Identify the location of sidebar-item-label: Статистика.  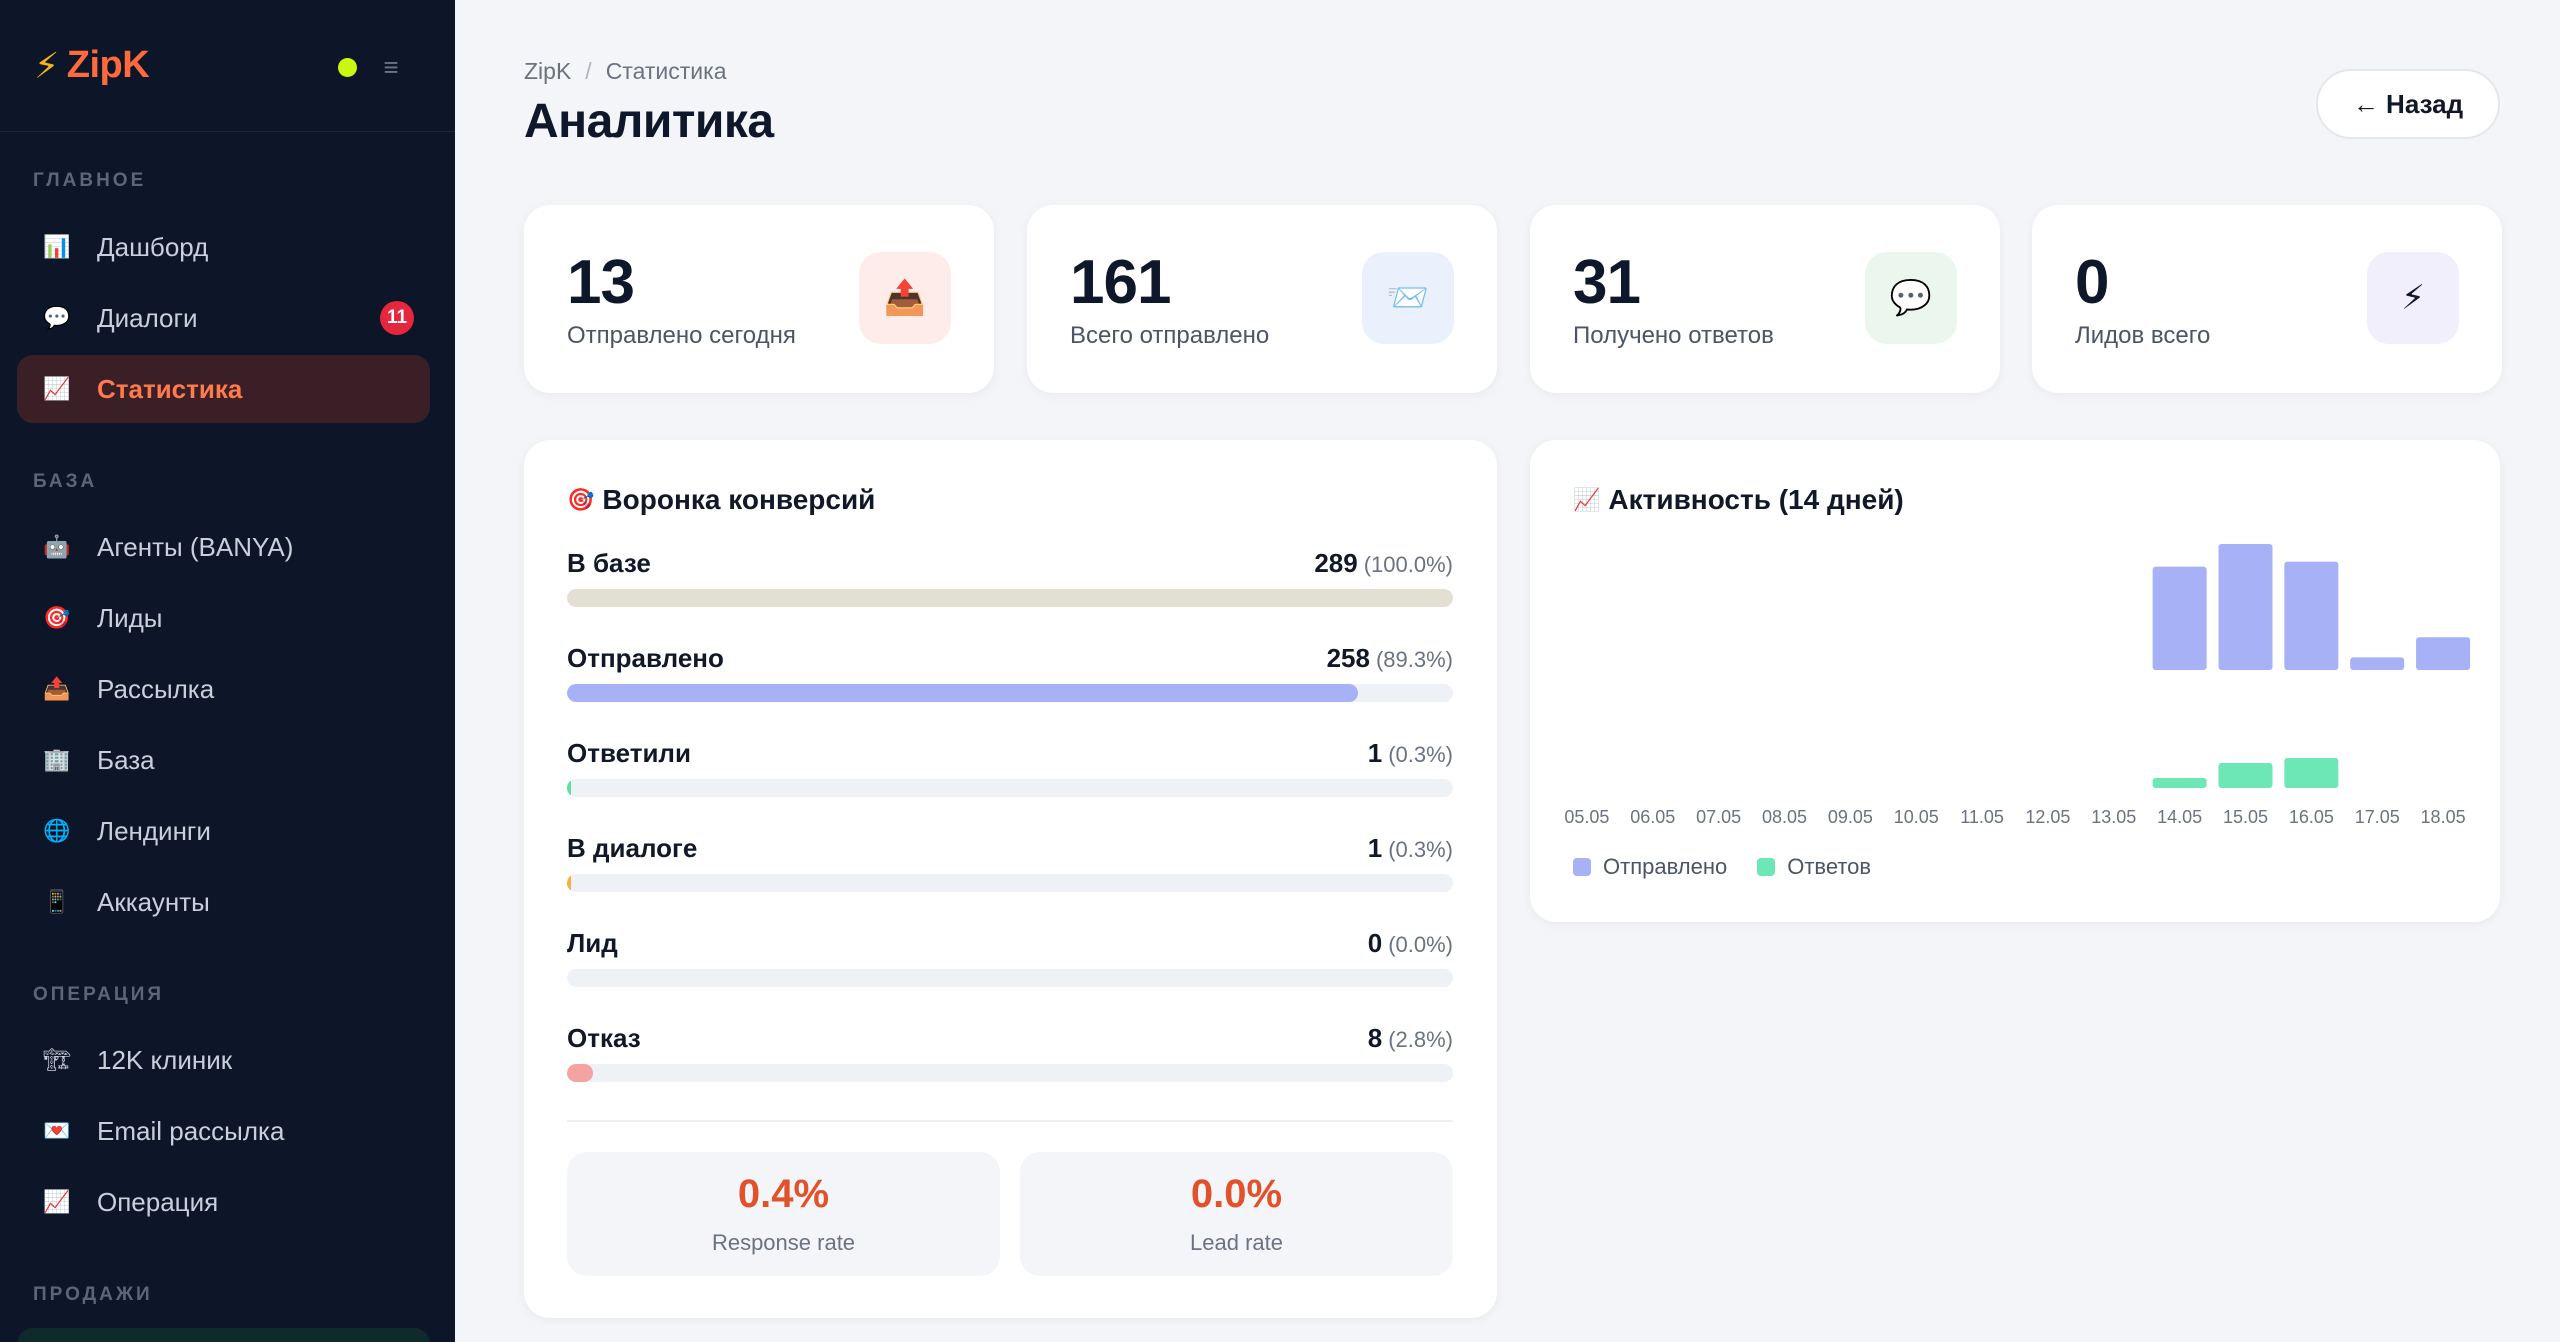
(170, 388).